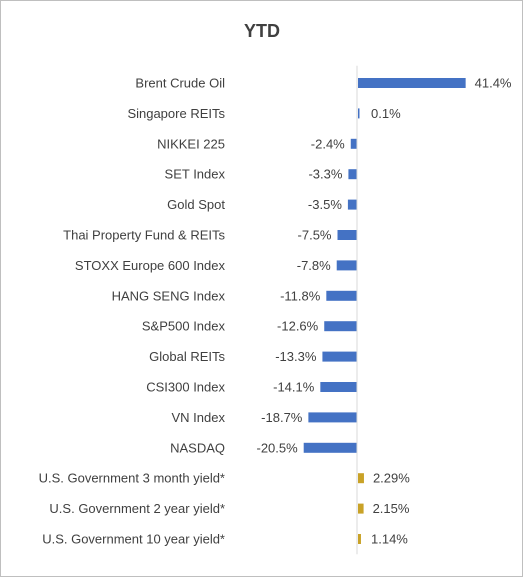  Describe the element at coordinates (184, 326) in the screenshot. I see `category-label: S&P500 Index` at that location.